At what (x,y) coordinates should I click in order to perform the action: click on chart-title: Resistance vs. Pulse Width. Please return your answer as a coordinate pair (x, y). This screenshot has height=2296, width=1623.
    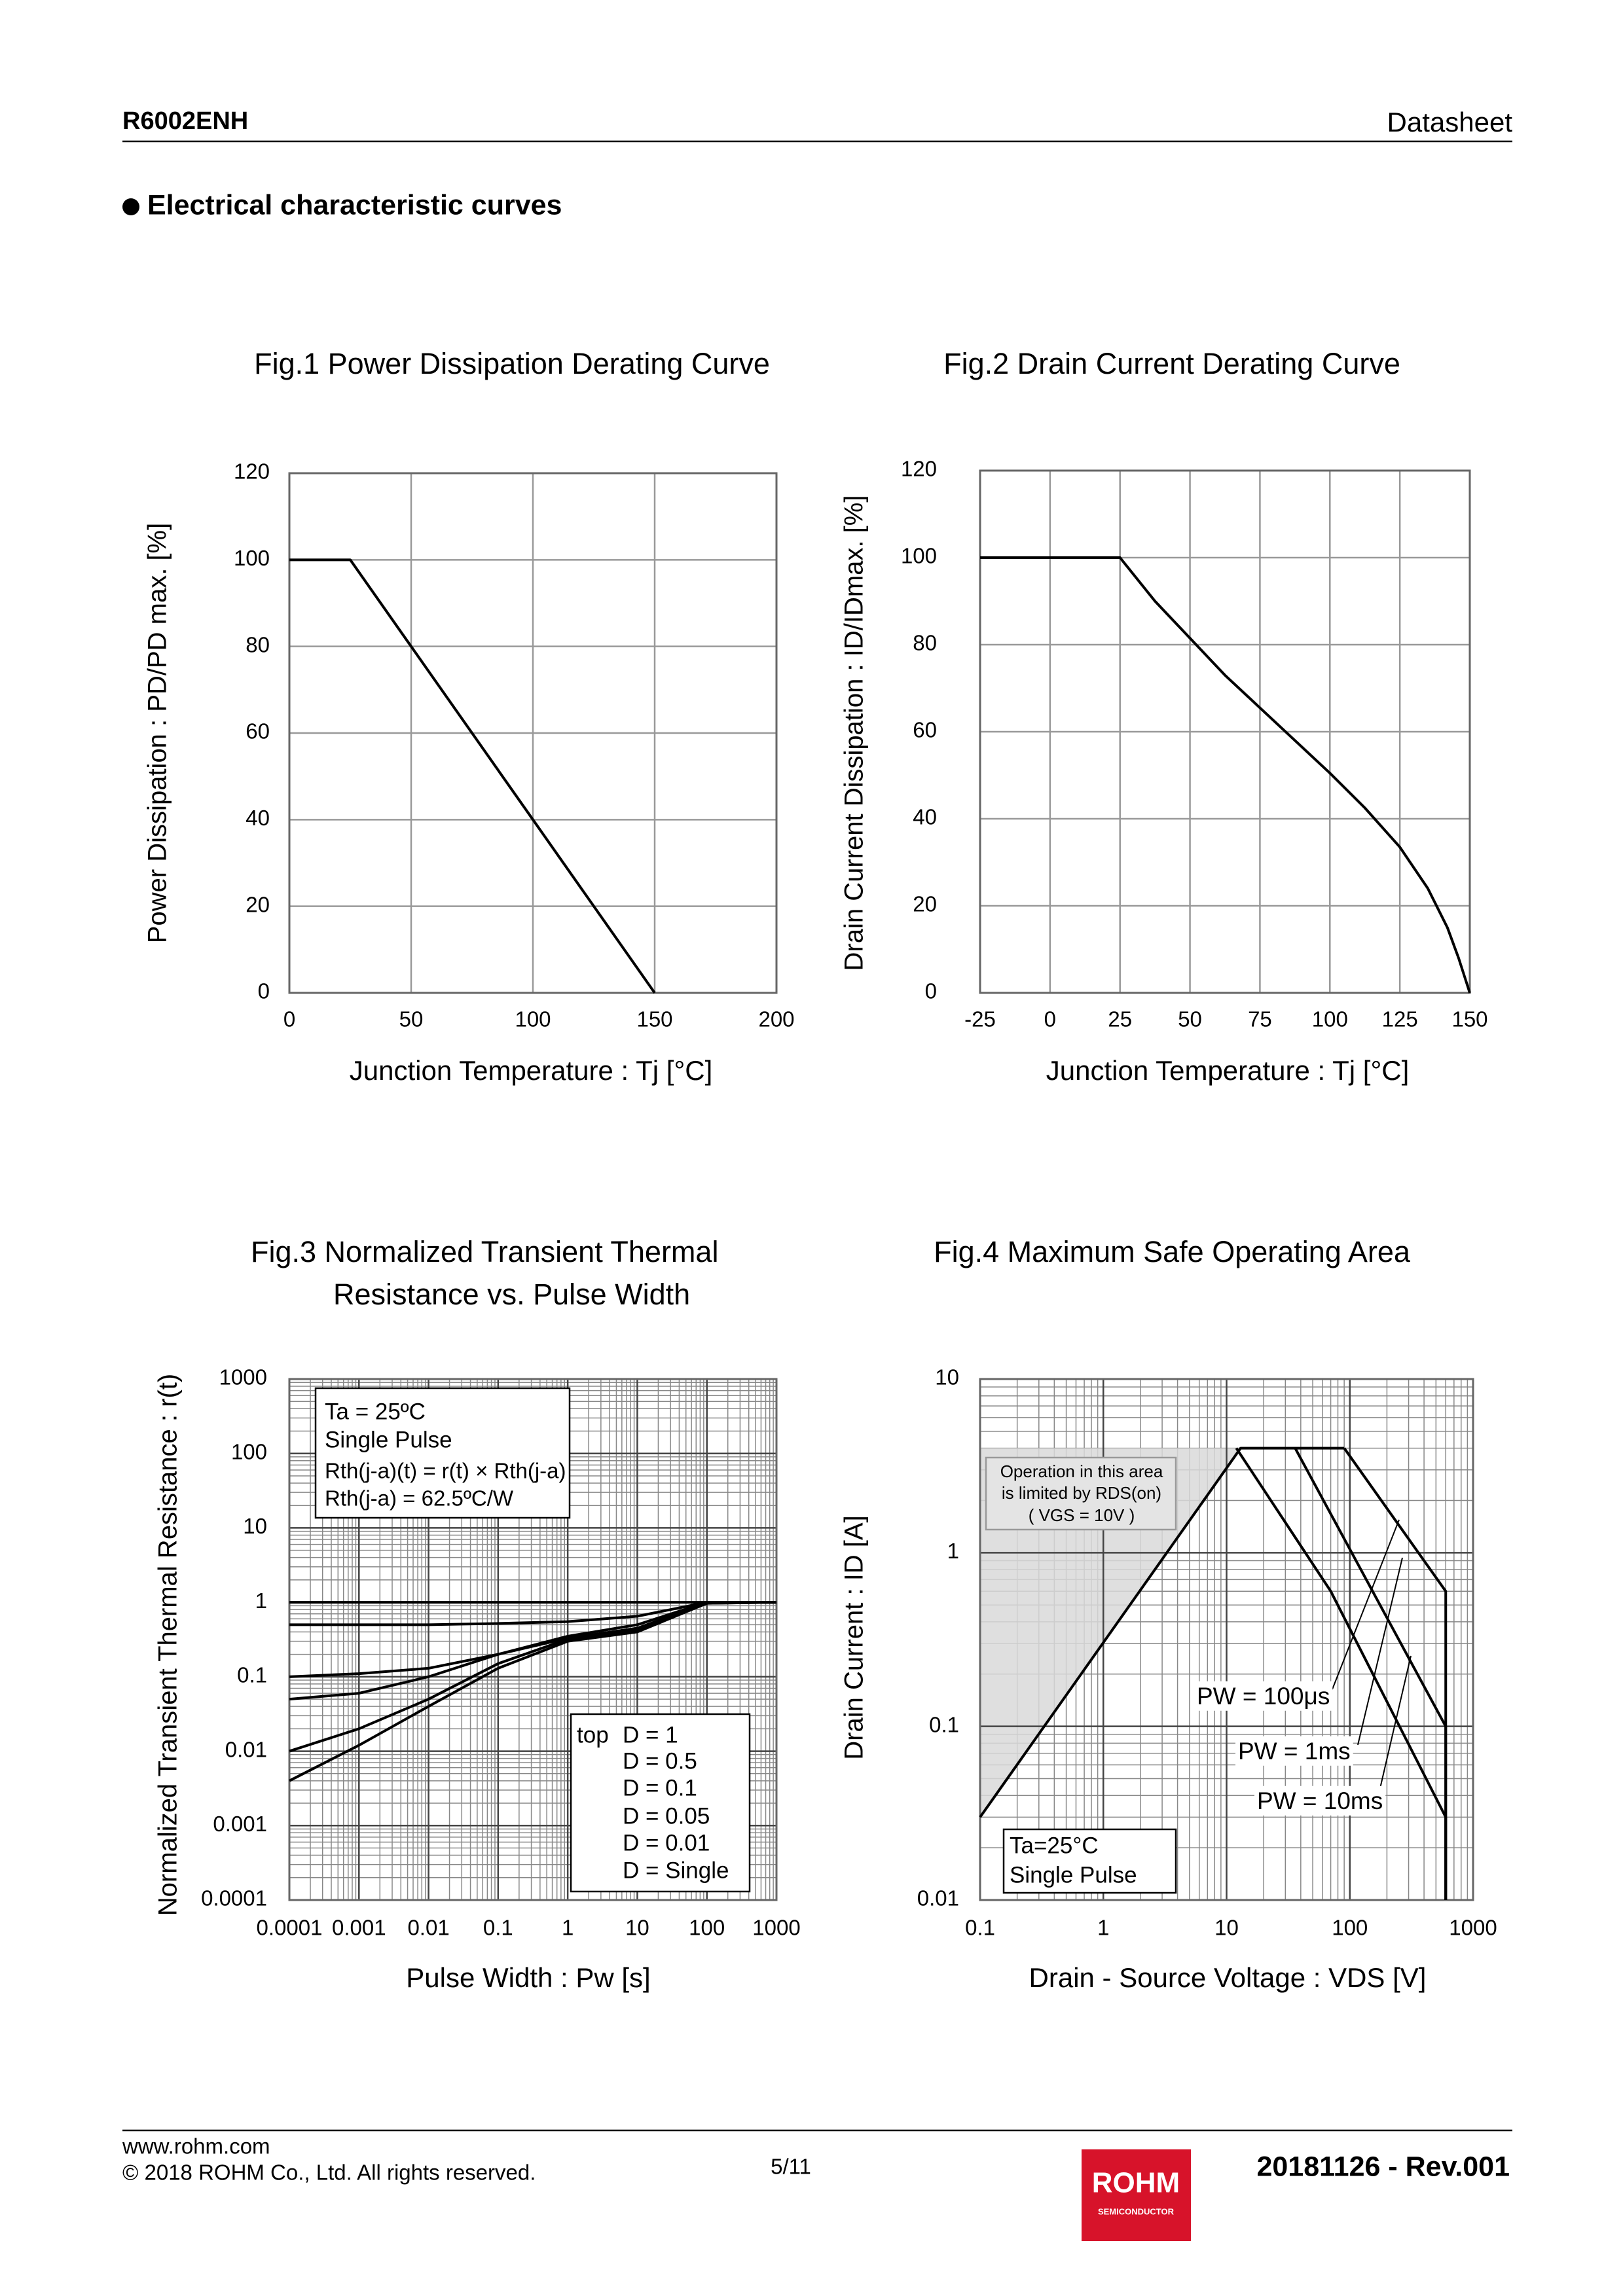
    Looking at the image, I should click on (511, 1294).